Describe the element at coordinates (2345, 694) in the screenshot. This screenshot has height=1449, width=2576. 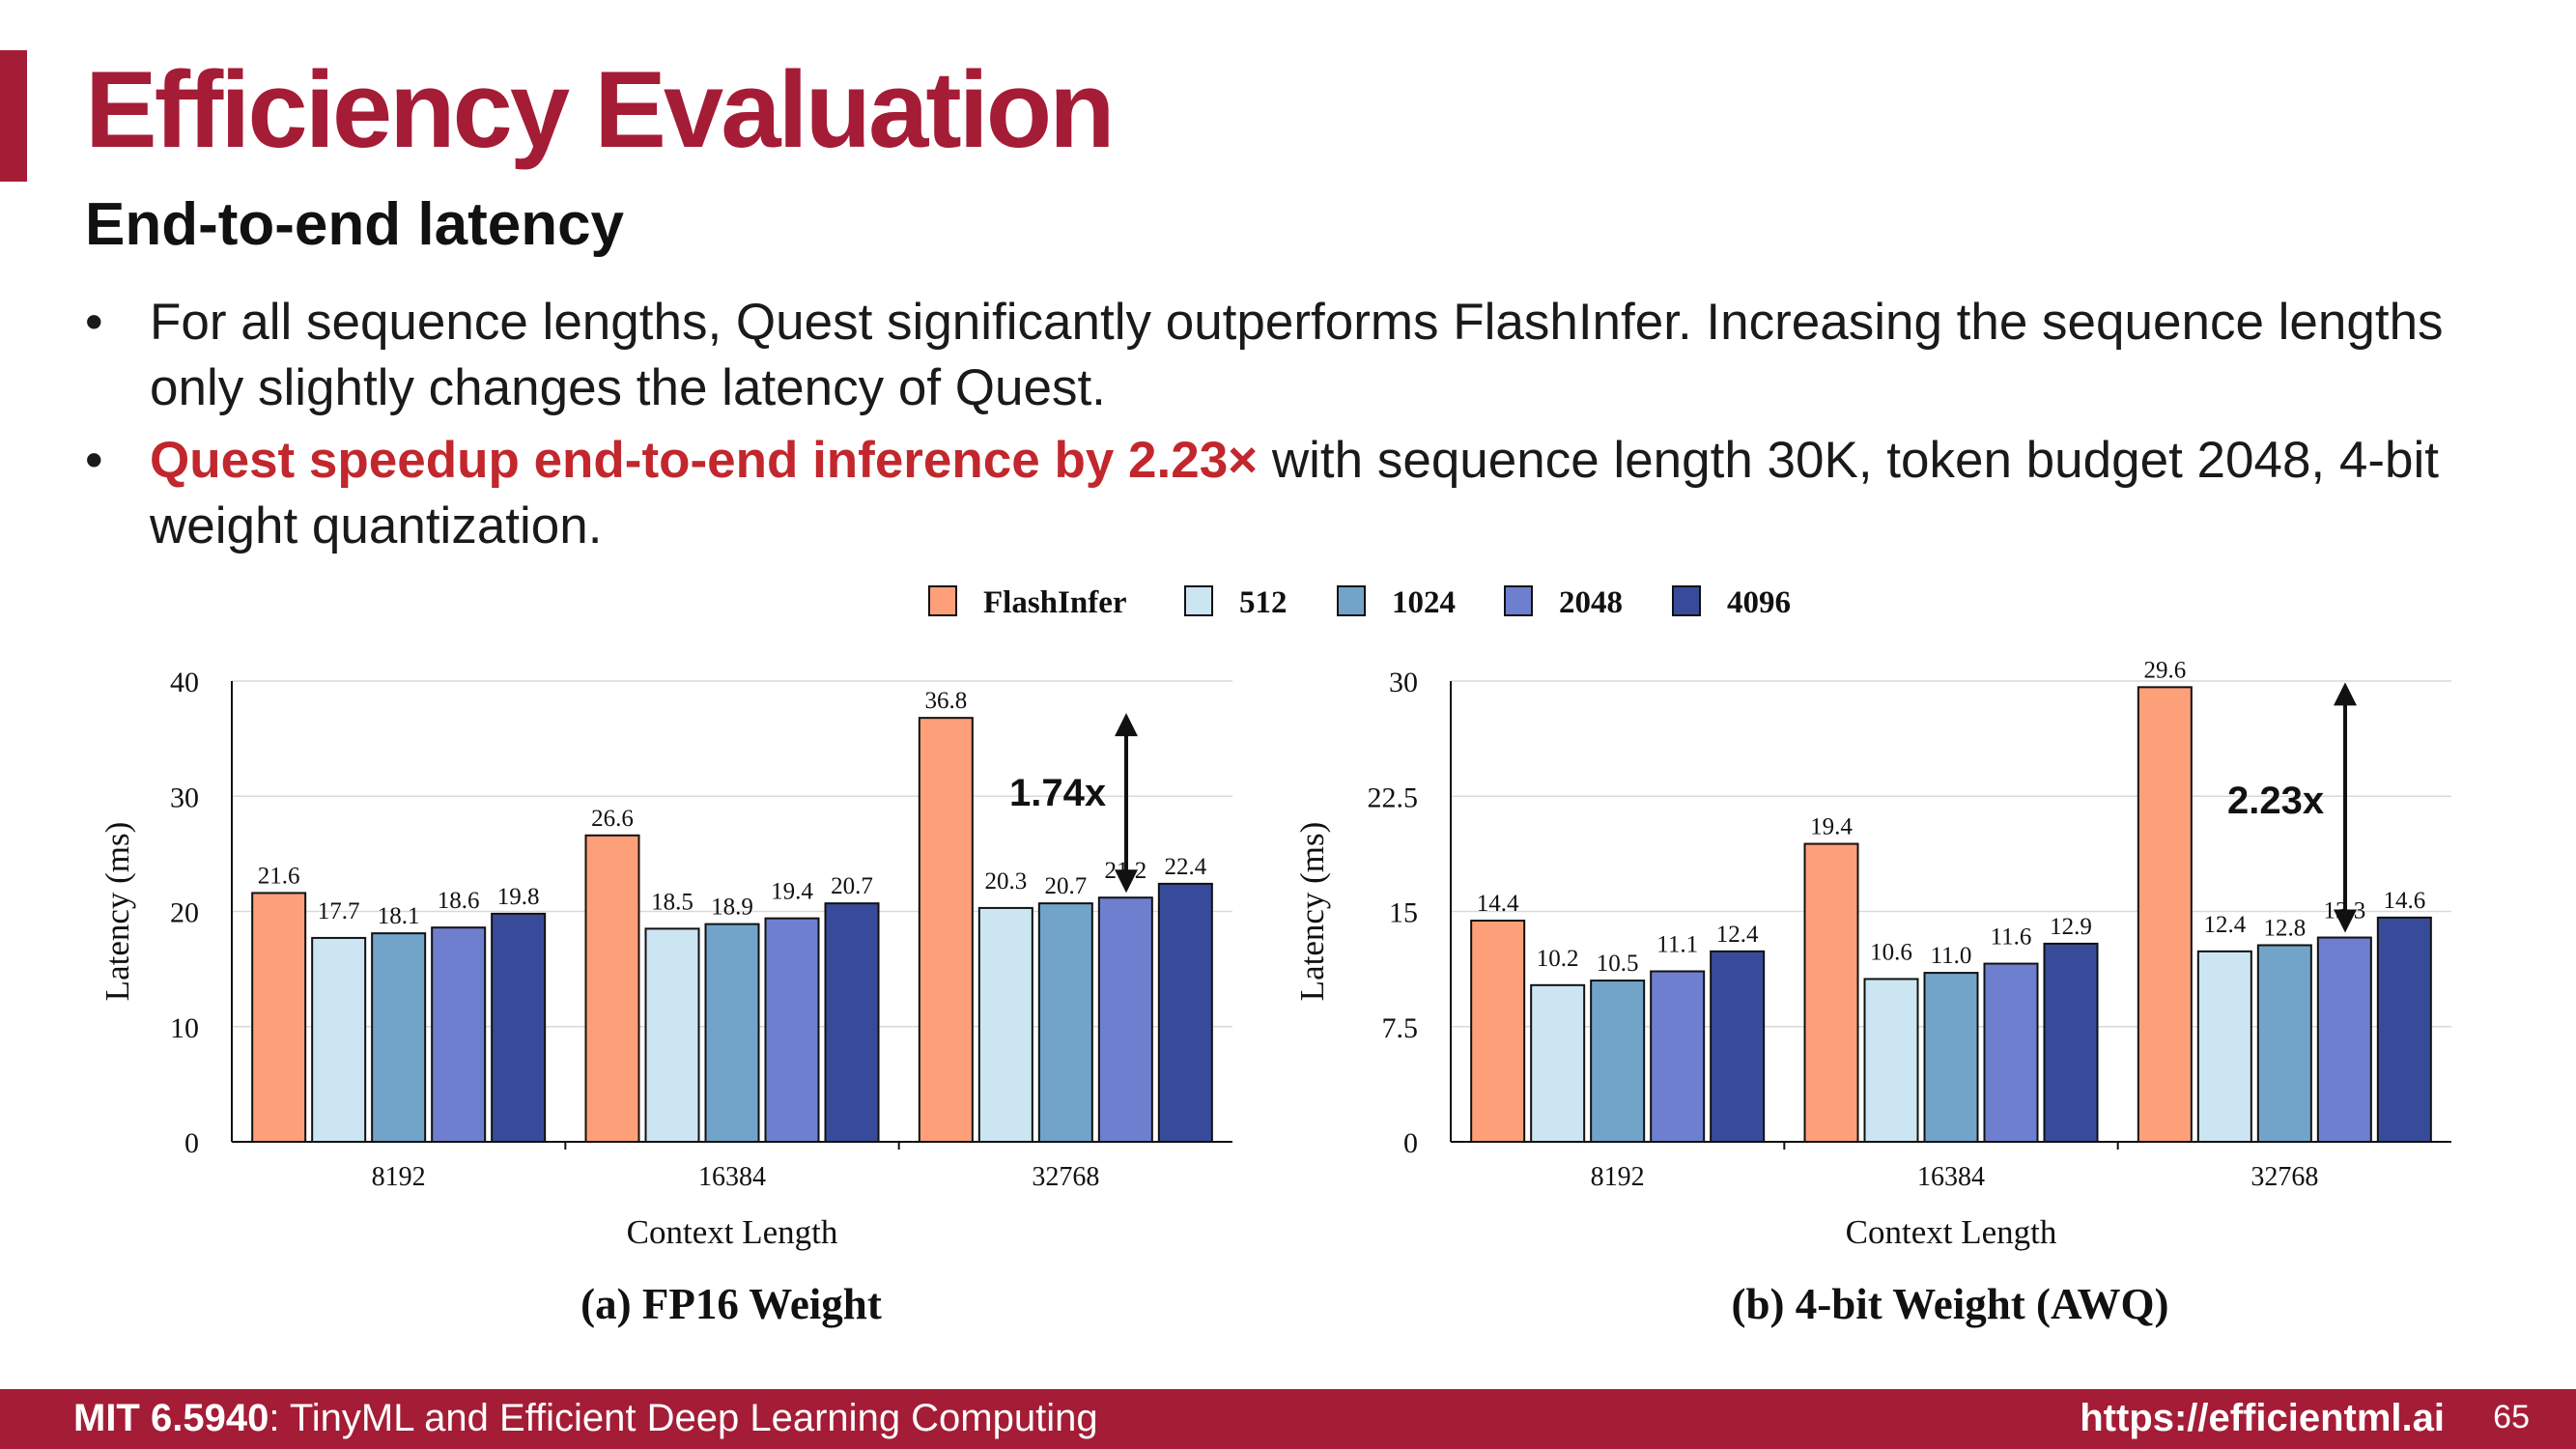
I see `chart-2-arrow-head-up` at that location.